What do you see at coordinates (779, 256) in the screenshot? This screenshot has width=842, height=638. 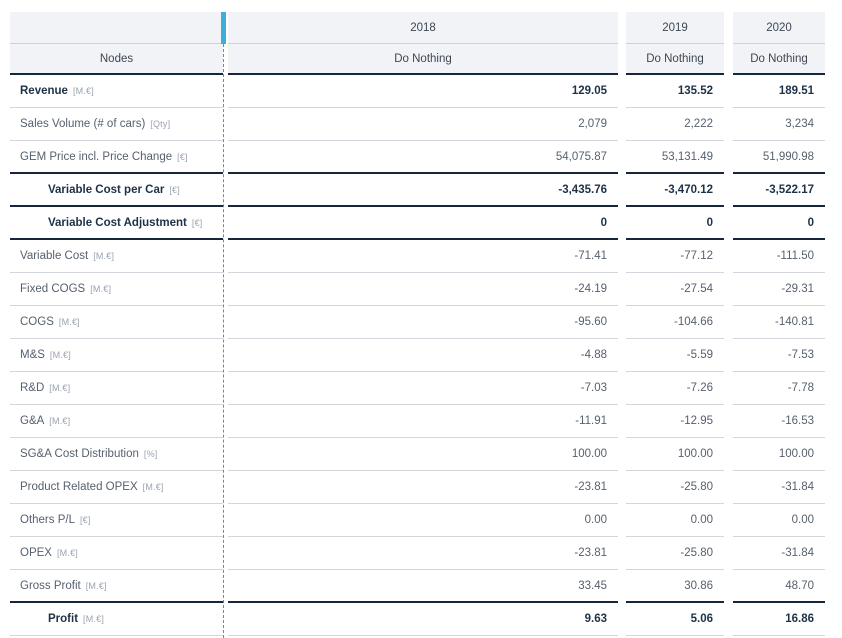 I see `value-cell-2020: -111.50` at bounding box center [779, 256].